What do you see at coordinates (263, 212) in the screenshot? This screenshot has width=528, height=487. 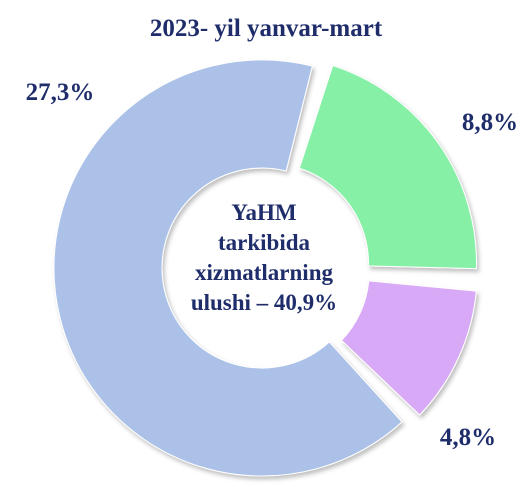 I see `center-text: YaHM` at bounding box center [263, 212].